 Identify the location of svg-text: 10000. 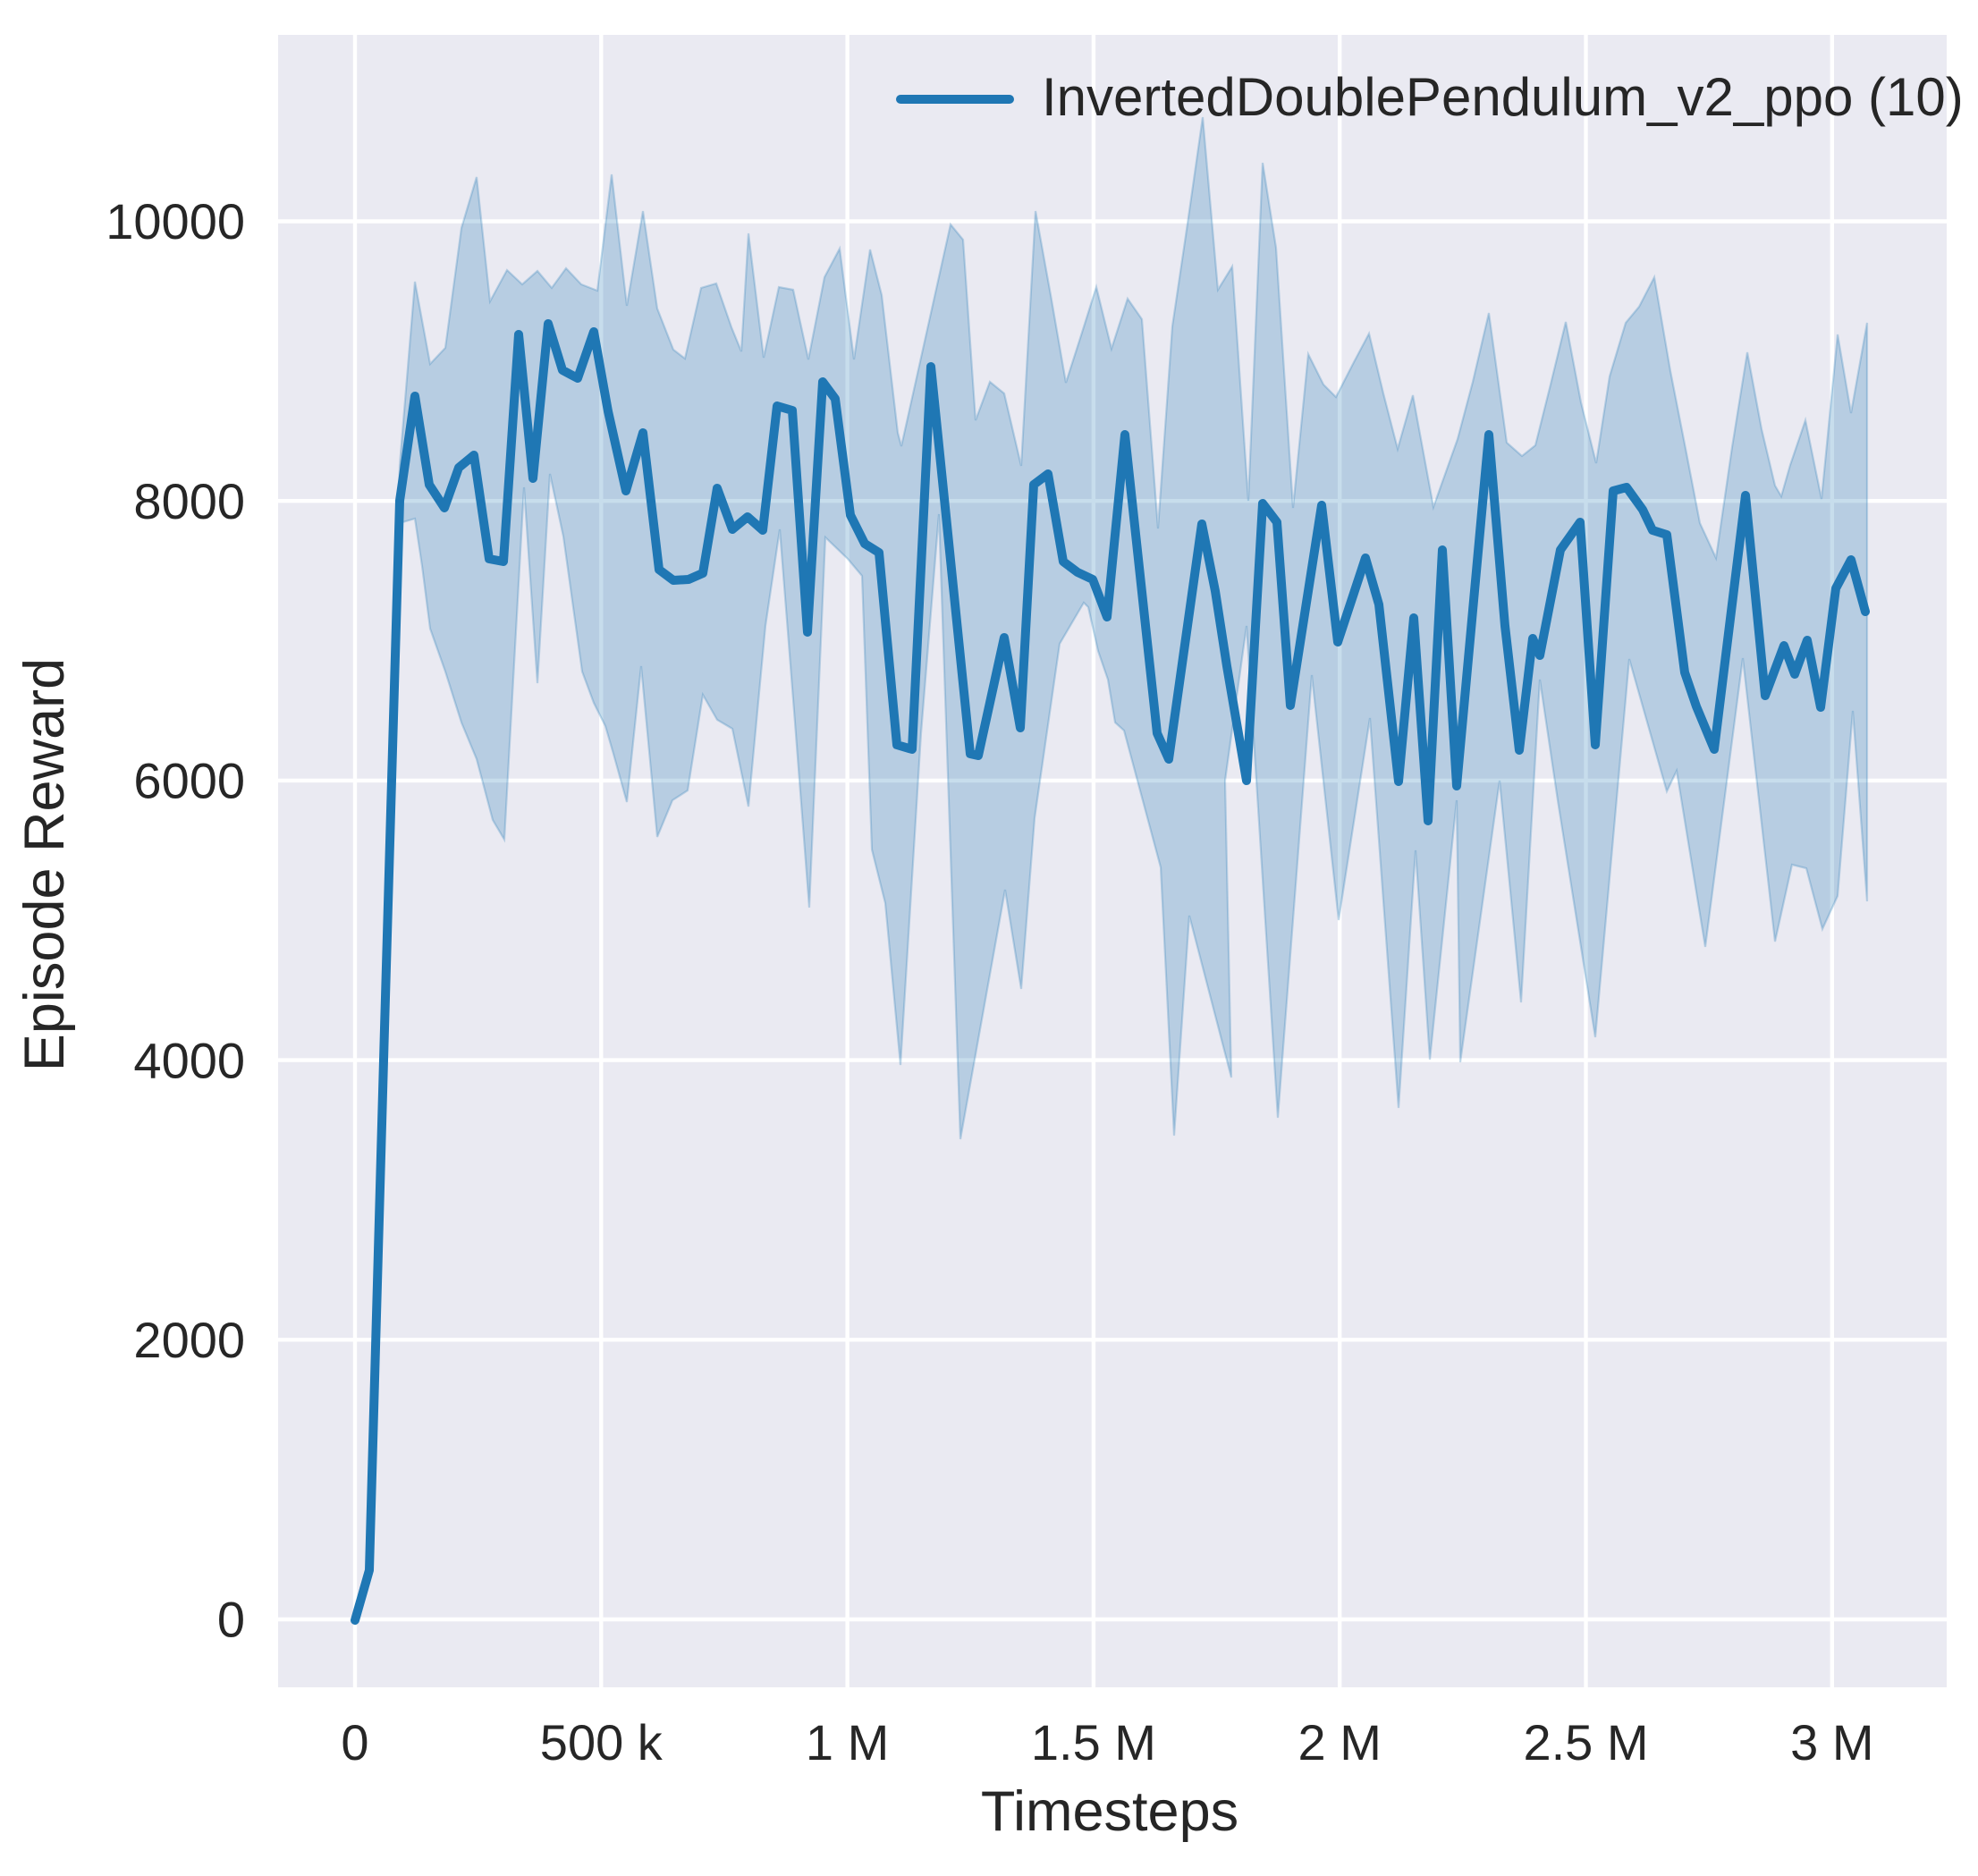
(175, 221).